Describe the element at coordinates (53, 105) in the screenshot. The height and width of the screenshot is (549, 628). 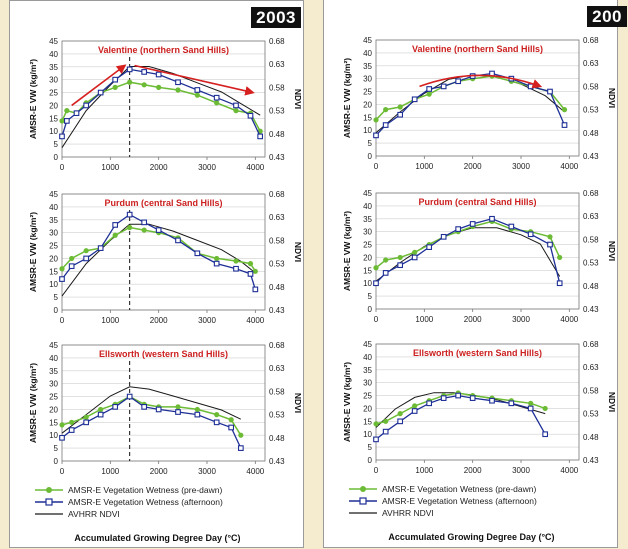
I see `y-tick-label: 20` at that location.